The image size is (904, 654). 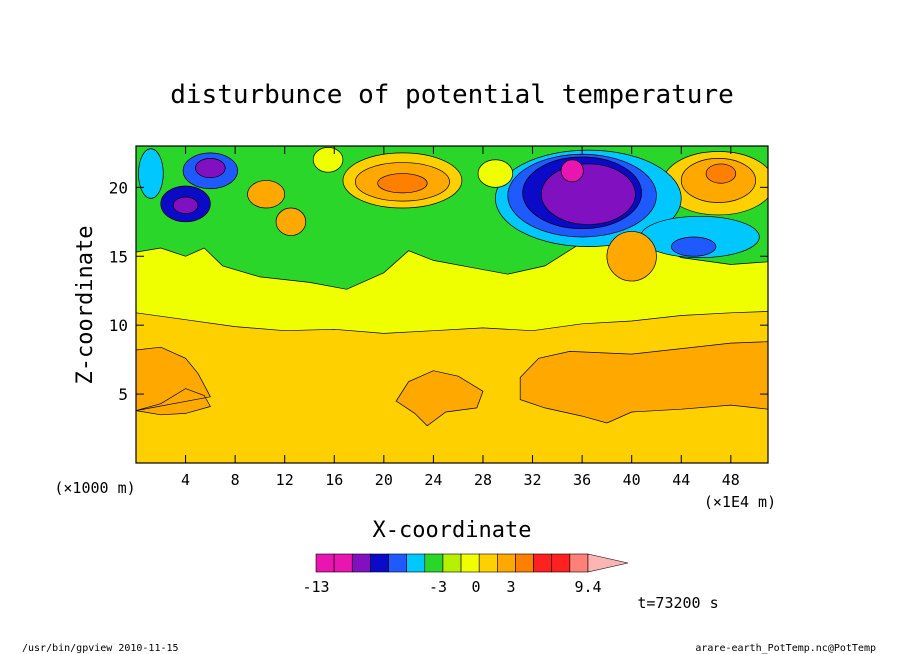 What do you see at coordinates (740, 502) in the screenshot?
I see `x-units-right-label: (×1E4 m)` at bounding box center [740, 502].